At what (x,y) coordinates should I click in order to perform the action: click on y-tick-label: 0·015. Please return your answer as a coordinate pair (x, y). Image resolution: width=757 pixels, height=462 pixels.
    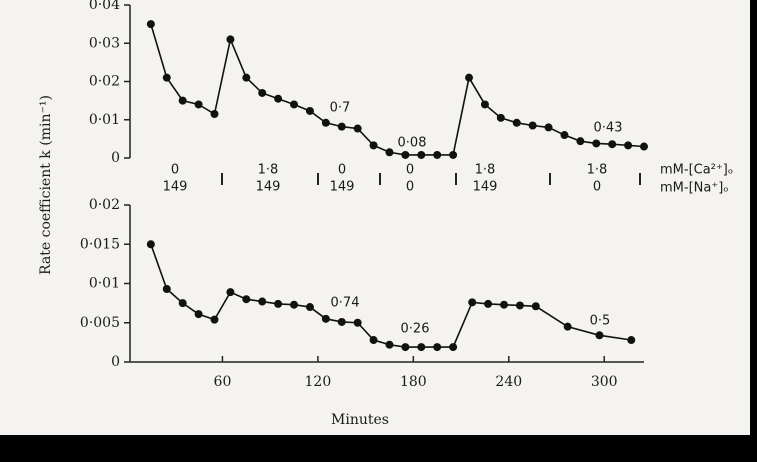
    Looking at the image, I should click on (100, 244).